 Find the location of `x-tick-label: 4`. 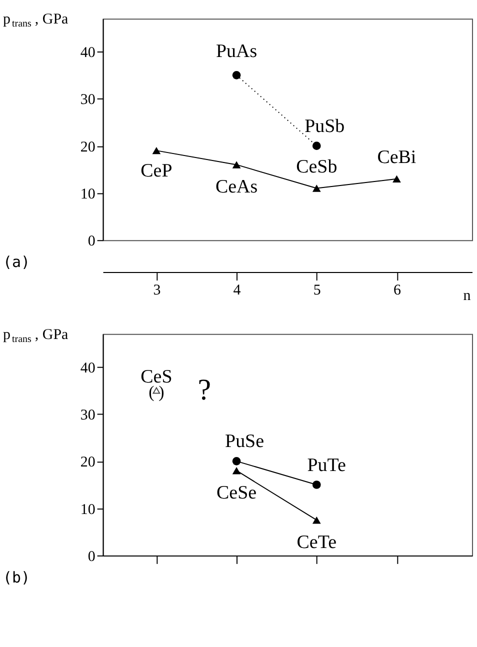

x-tick-label: 4 is located at coordinates (237, 290).